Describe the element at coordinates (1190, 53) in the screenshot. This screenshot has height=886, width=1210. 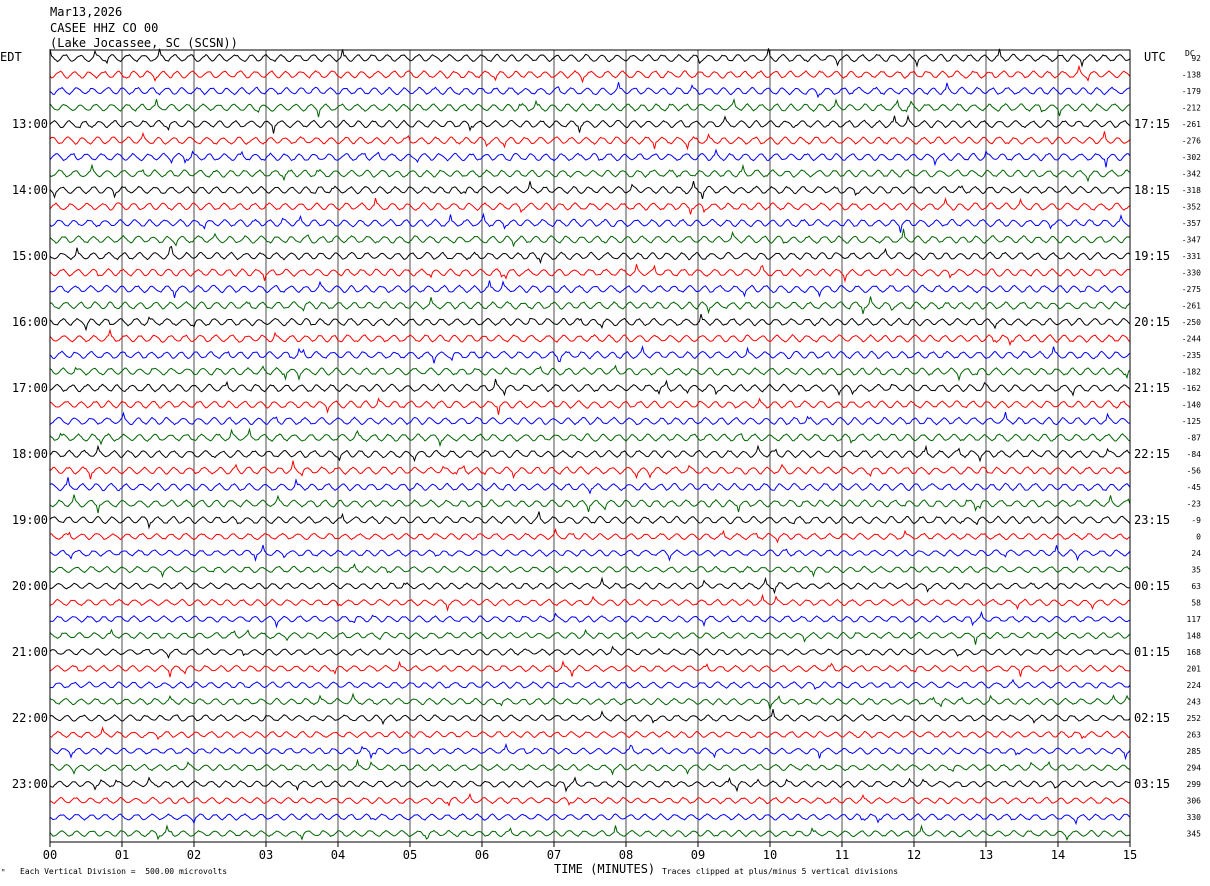
I see `dc-header-label: DC` at that location.